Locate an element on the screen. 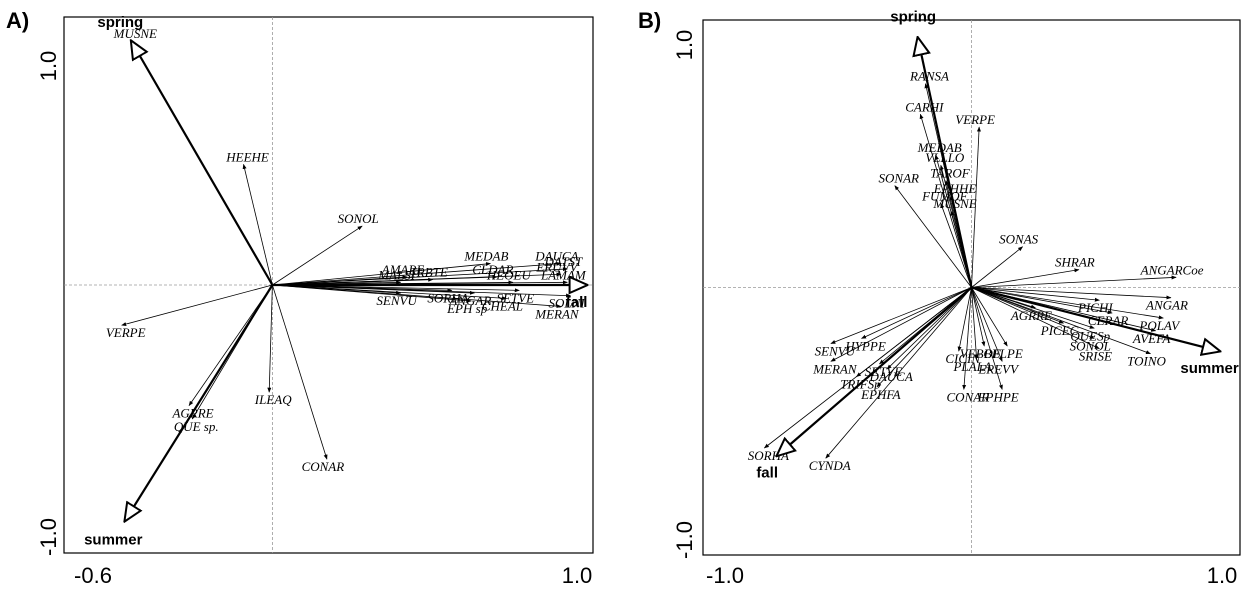 The width and height of the screenshot is (1252, 591). species-arrow-cynda is located at coordinates (898, 373).